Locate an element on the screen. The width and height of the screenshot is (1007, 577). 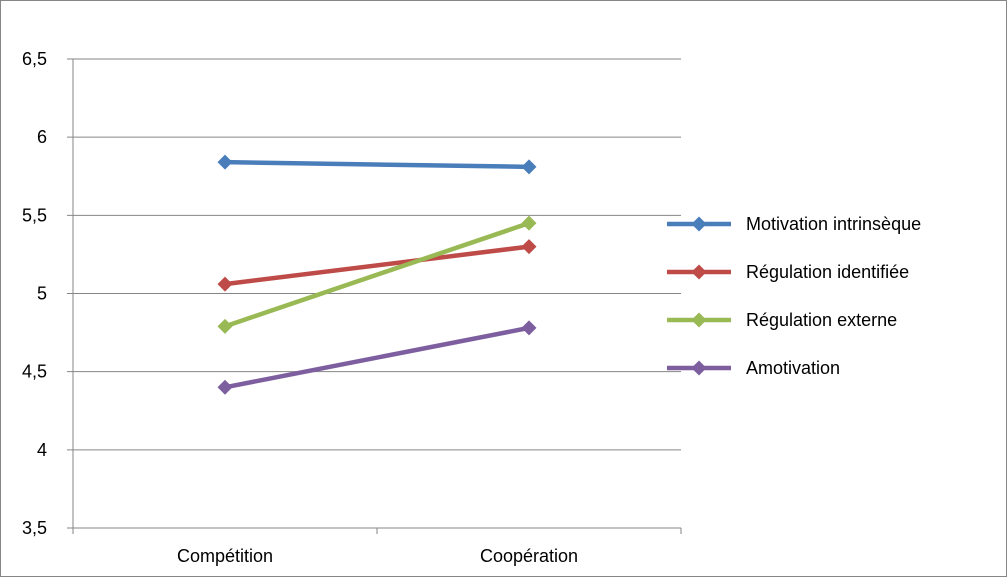
y-axis-ticks: 3,5 4 4,5 5 5,5 6 6,5 is located at coordinates (34, 293).